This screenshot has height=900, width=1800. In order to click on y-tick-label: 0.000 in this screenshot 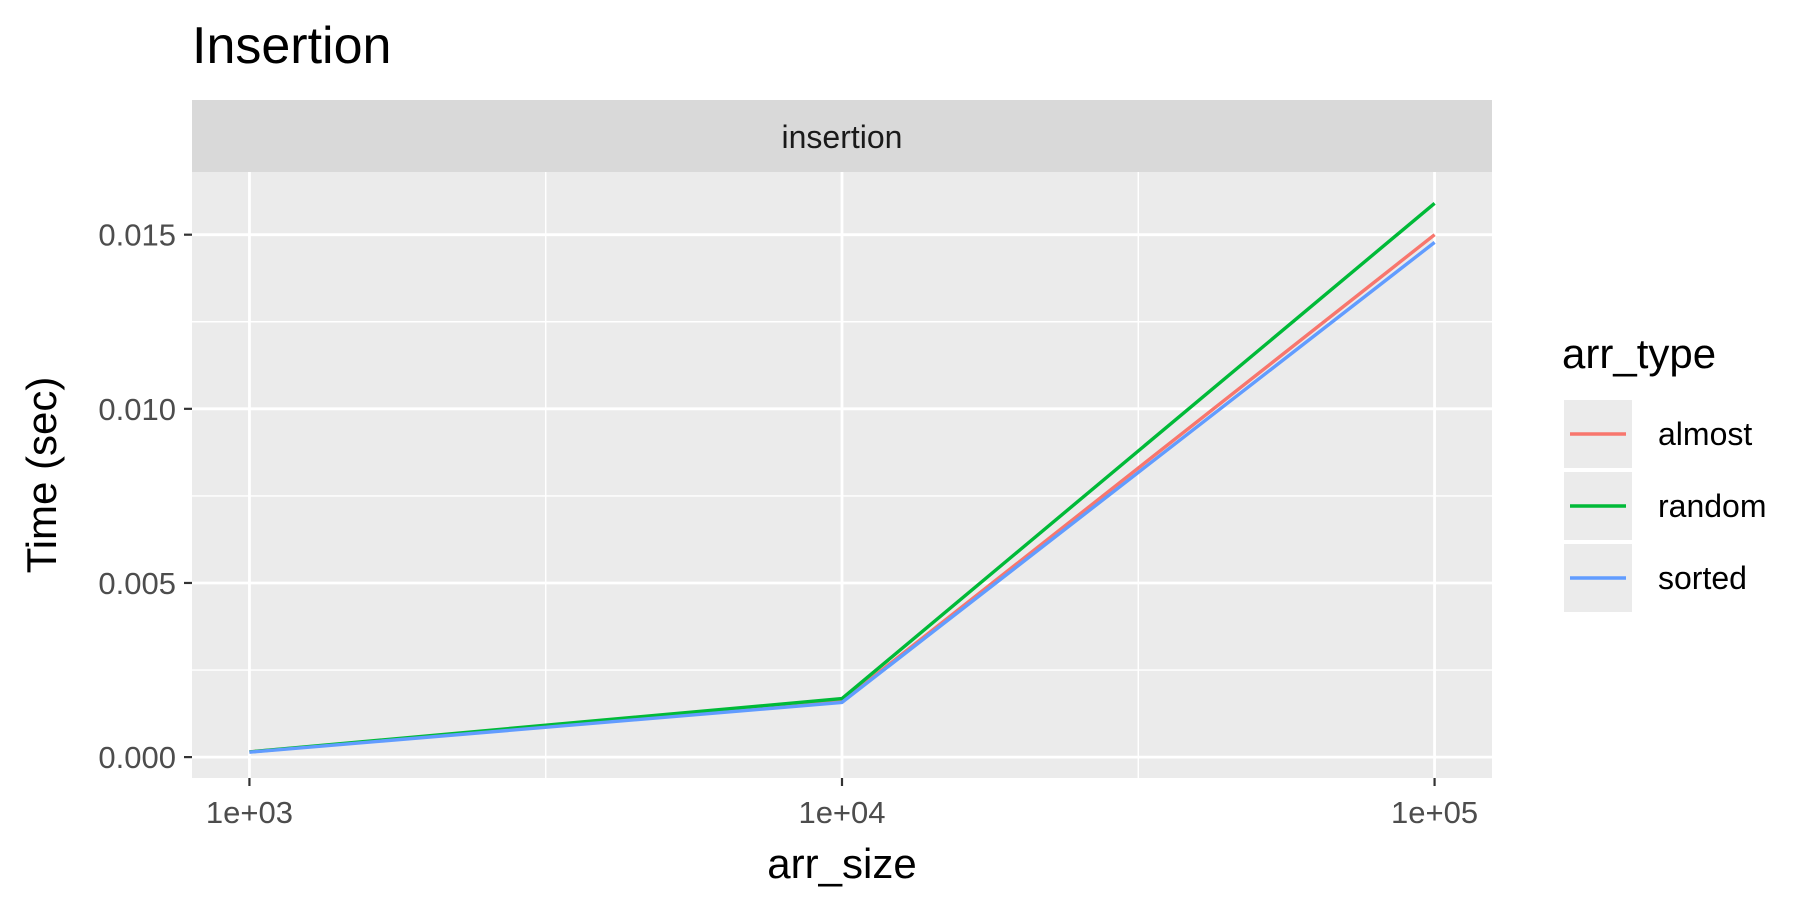, I will do `click(137, 757)`.